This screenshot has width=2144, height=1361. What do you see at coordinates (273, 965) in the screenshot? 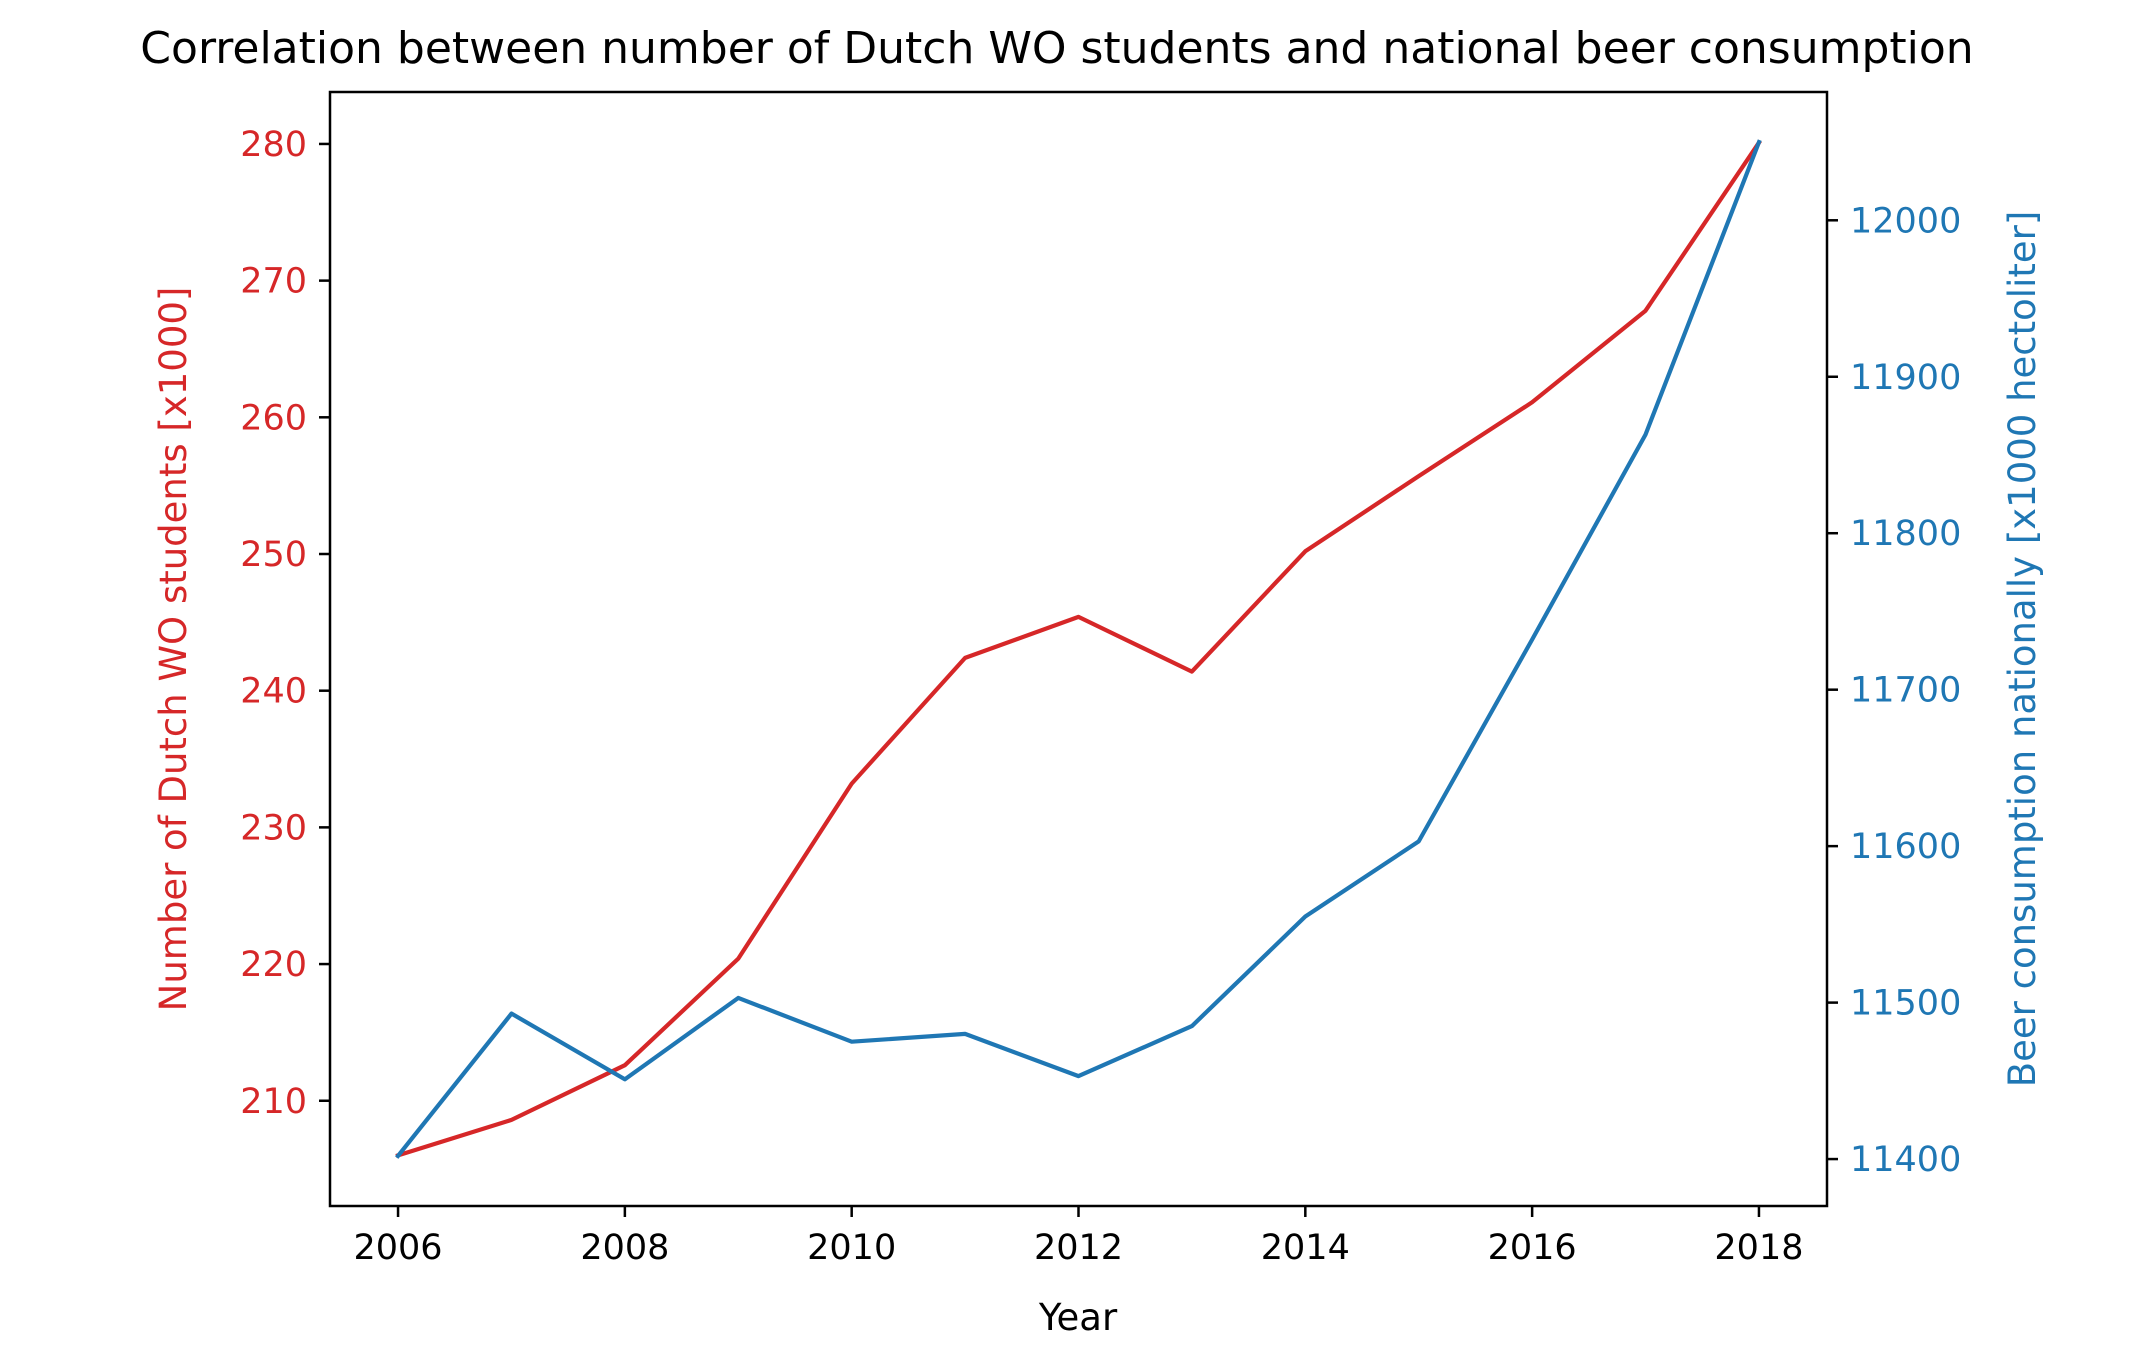
I see `y-left-tick-label: 220` at bounding box center [273, 965].